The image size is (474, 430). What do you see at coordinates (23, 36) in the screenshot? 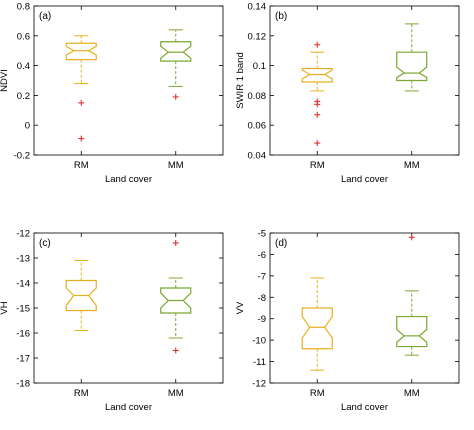
I see `y-tick-label: 0.6` at bounding box center [23, 36].